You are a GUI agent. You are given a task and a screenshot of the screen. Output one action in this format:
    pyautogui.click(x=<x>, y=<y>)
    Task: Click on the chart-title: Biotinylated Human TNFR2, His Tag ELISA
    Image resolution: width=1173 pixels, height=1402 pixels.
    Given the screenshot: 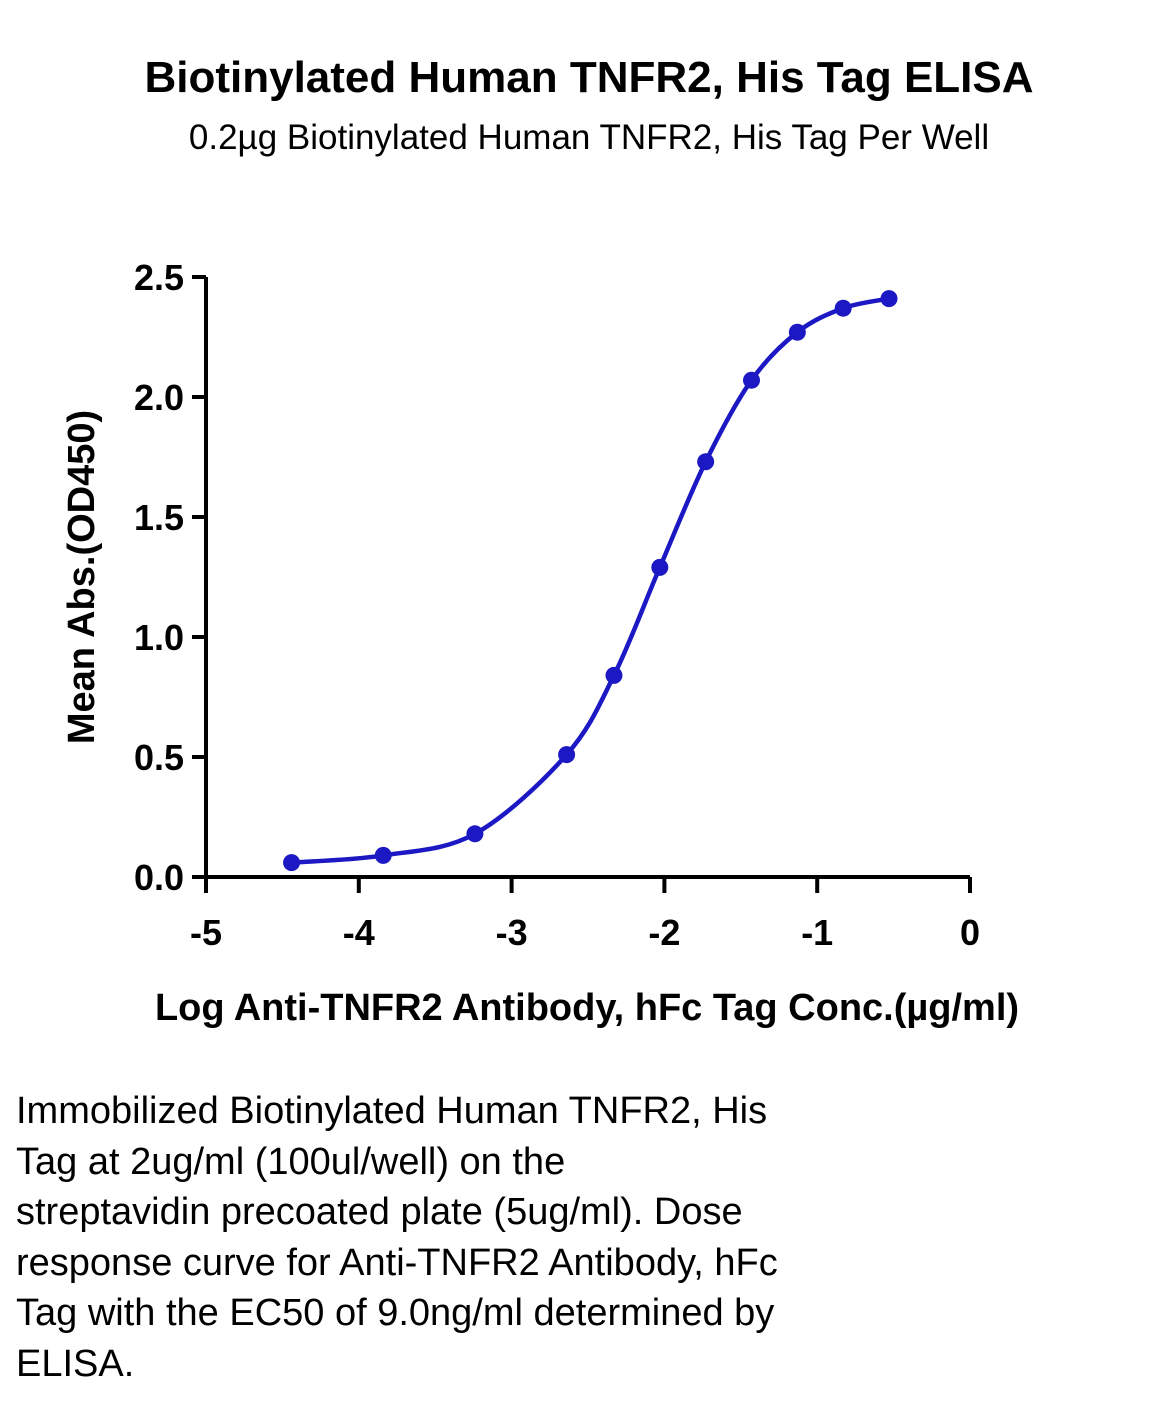 What is the action you would take?
    pyautogui.click(x=589, y=77)
    